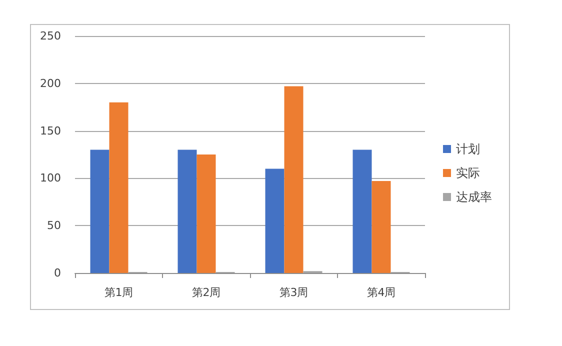  I want to click on x-tick-label: 第4周, so click(381, 292).